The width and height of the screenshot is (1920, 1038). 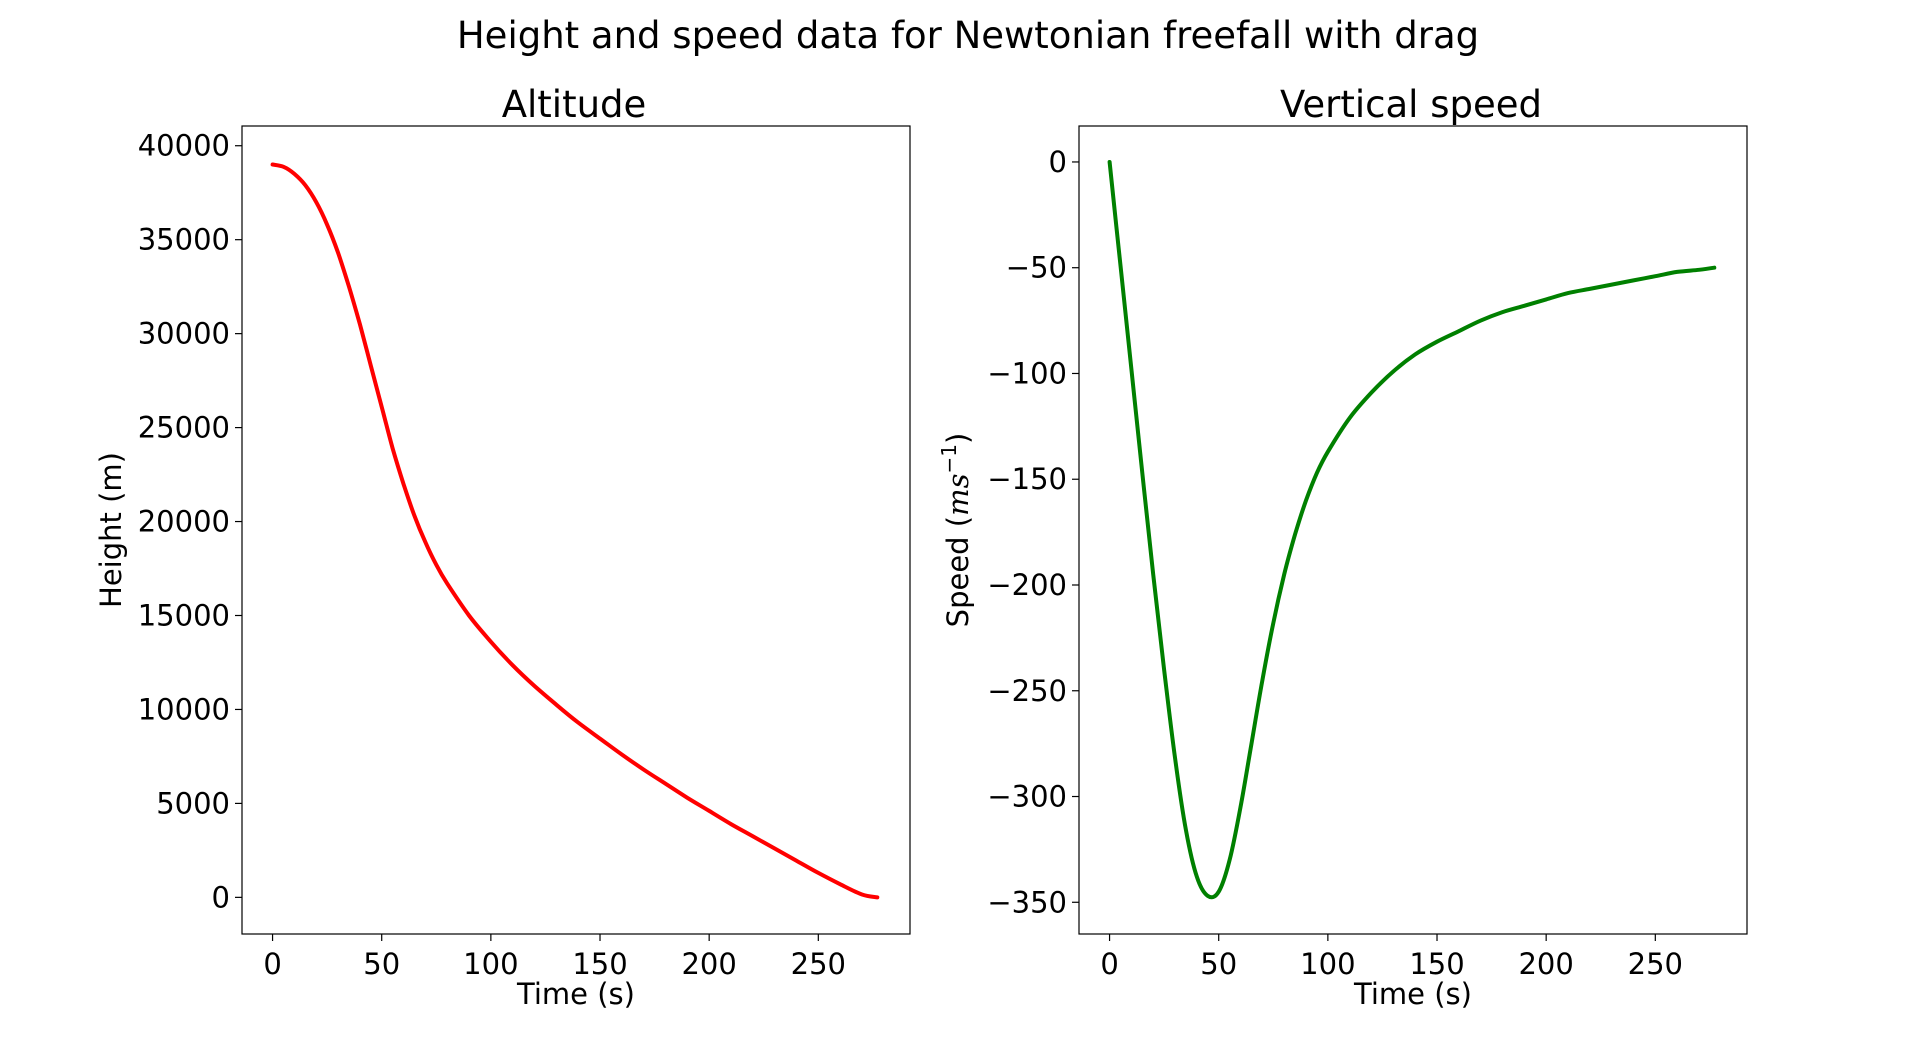 What do you see at coordinates (184, 615) in the screenshot?
I see `altitude-y-tick-label: 15000` at bounding box center [184, 615].